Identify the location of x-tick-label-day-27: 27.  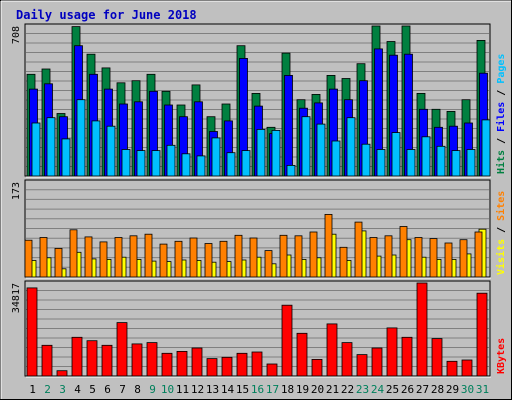
(422, 389).